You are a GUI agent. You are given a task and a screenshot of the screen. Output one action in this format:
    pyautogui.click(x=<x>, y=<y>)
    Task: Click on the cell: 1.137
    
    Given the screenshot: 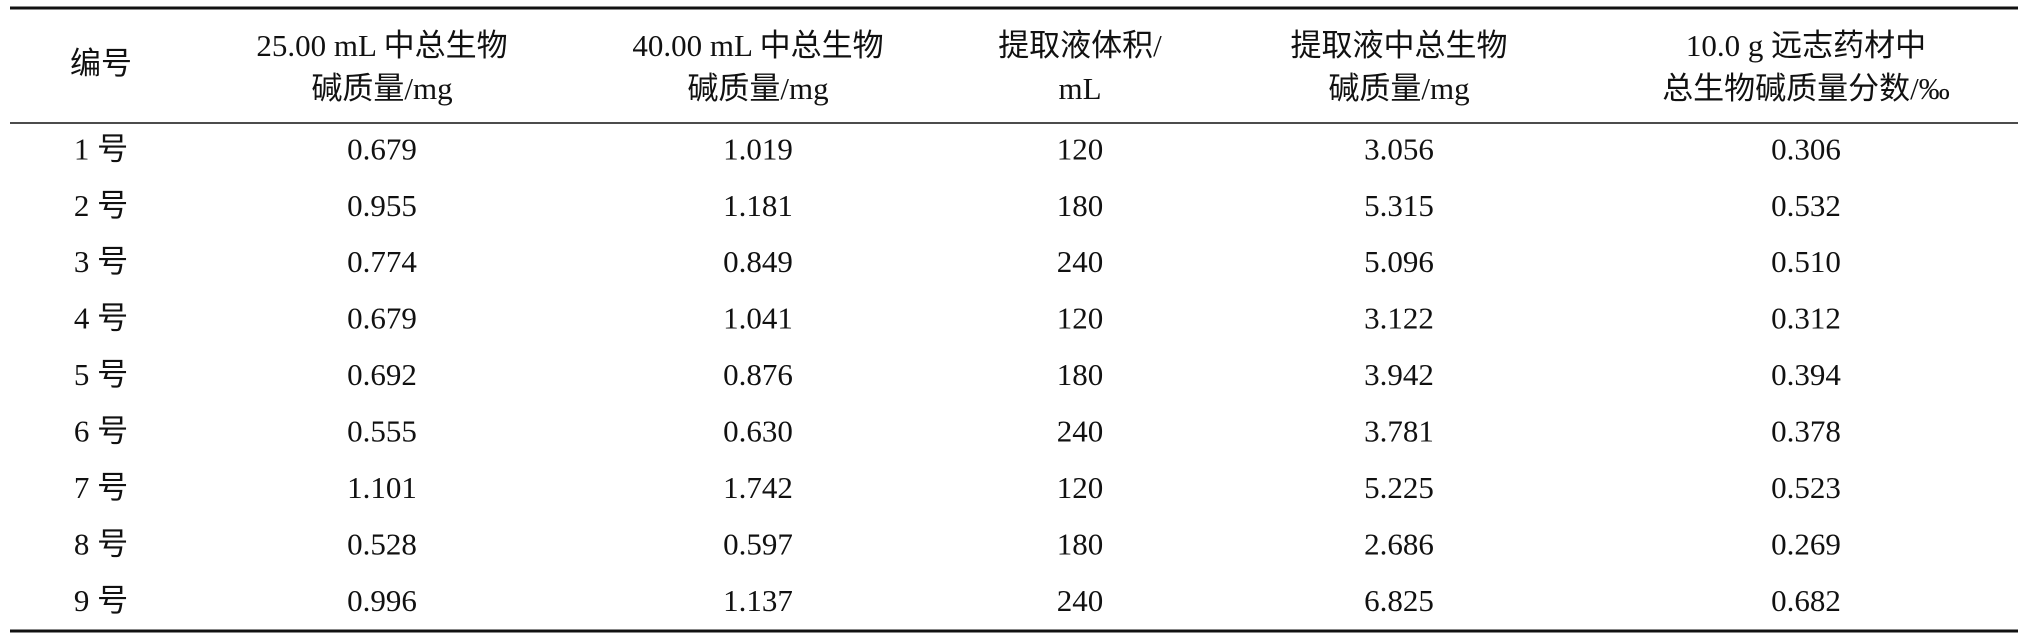 What is the action you would take?
    pyautogui.click(x=758, y=600)
    